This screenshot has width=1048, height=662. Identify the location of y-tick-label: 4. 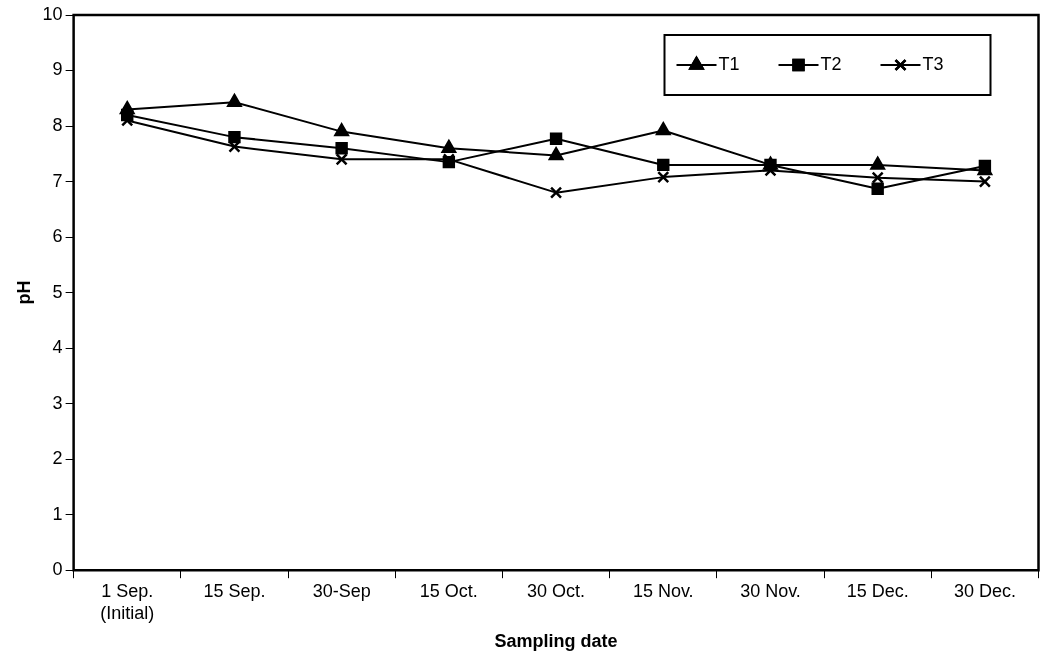
(57, 347).